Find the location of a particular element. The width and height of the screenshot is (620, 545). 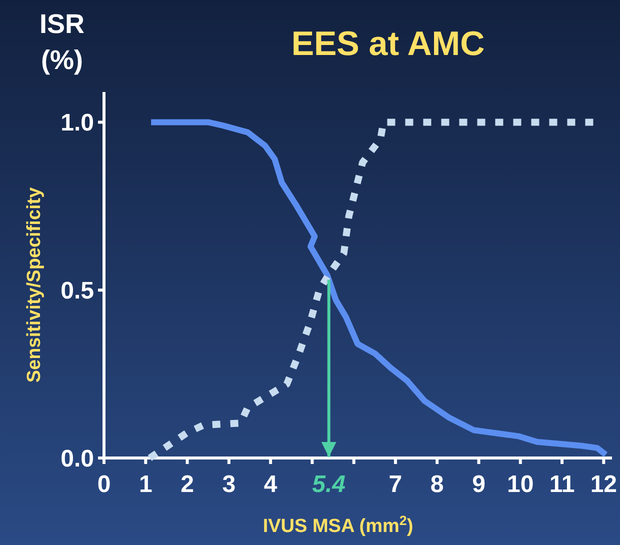

text: ISR (%) is located at coordinates (62, 42).